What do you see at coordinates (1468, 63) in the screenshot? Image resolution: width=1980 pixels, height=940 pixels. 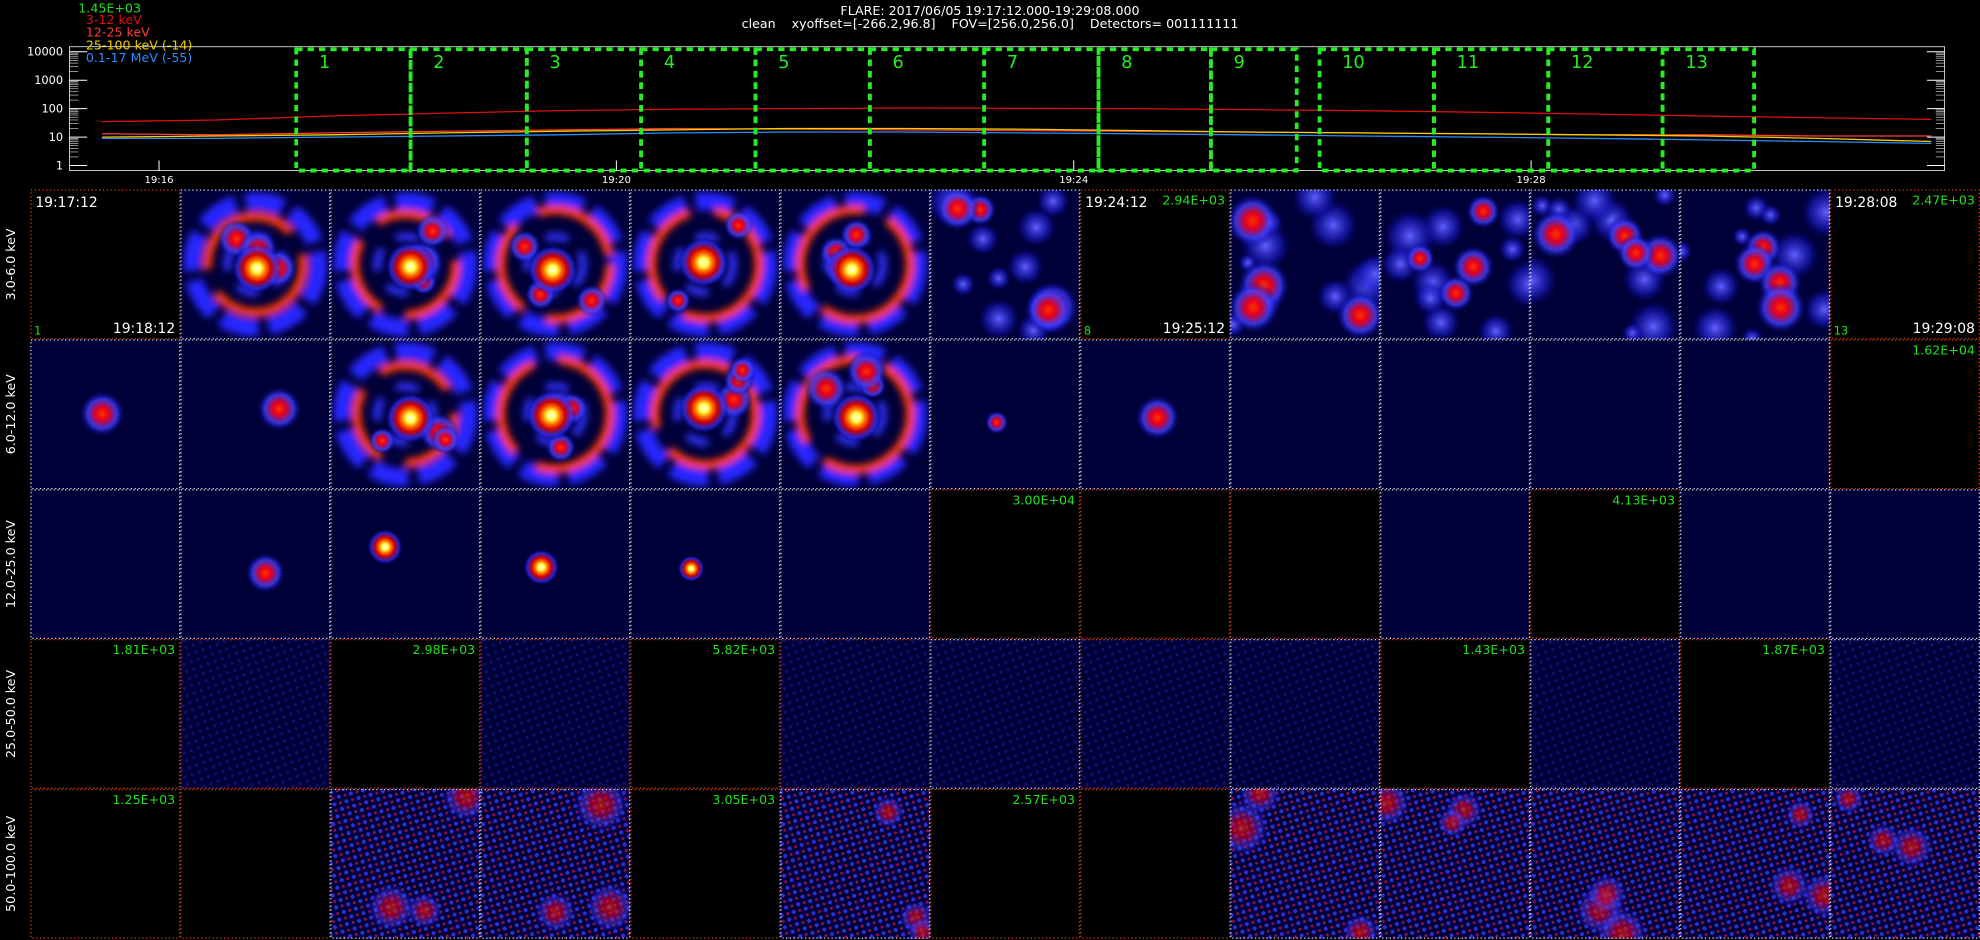 I see `interval-label: 11` at bounding box center [1468, 63].